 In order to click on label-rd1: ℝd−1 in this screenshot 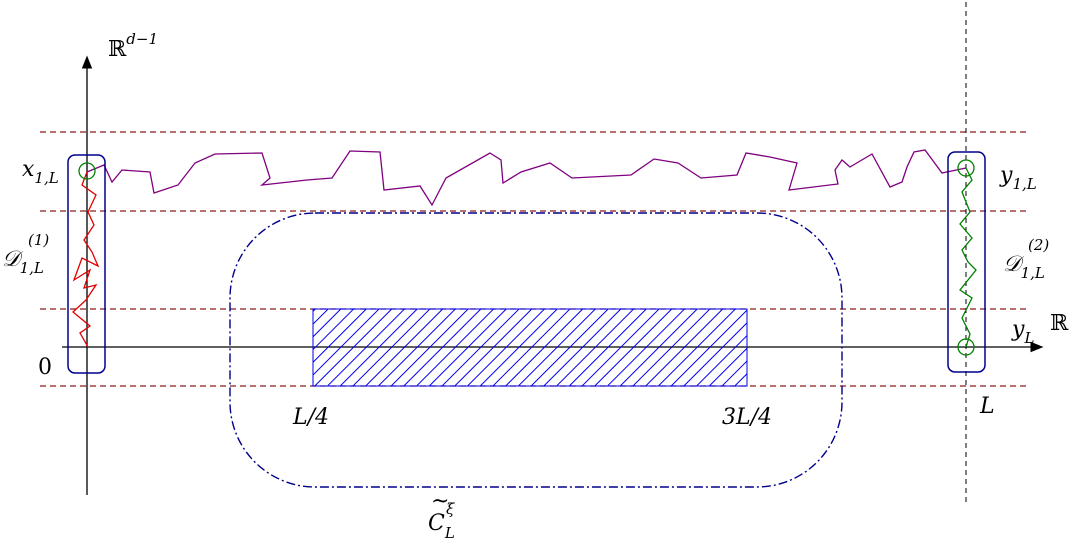, I will do `click(133, 46)`.